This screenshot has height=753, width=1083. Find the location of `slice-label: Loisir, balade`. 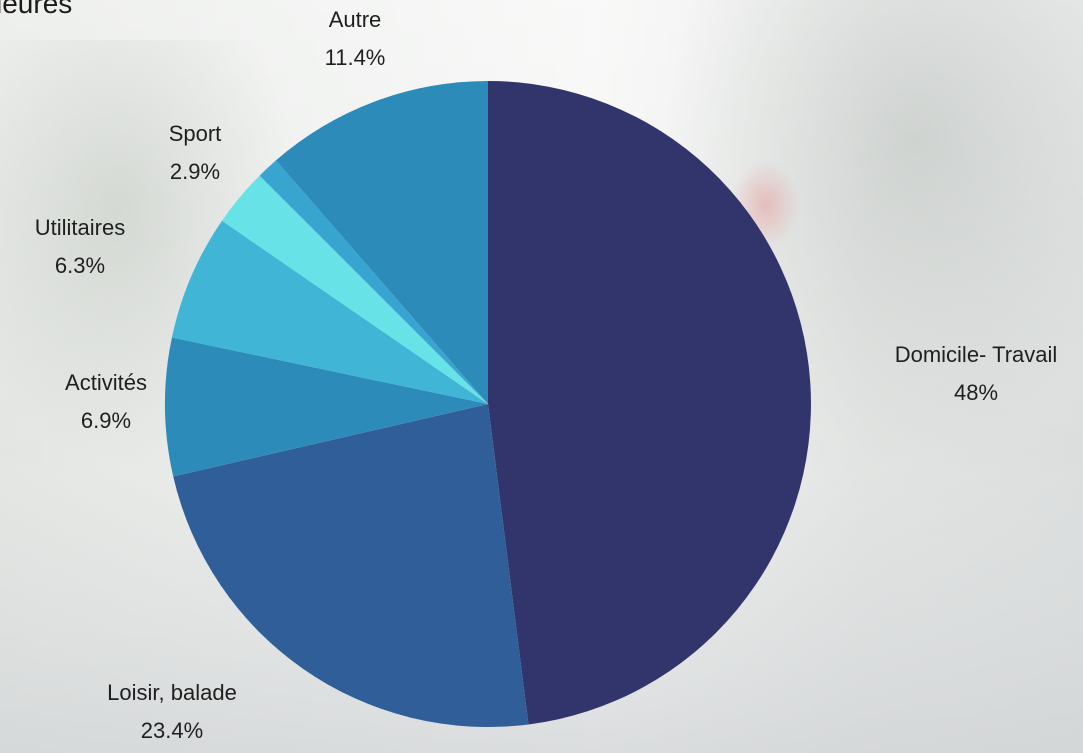

slice-label: Loisir, balade is located at coordinates (172, 692).